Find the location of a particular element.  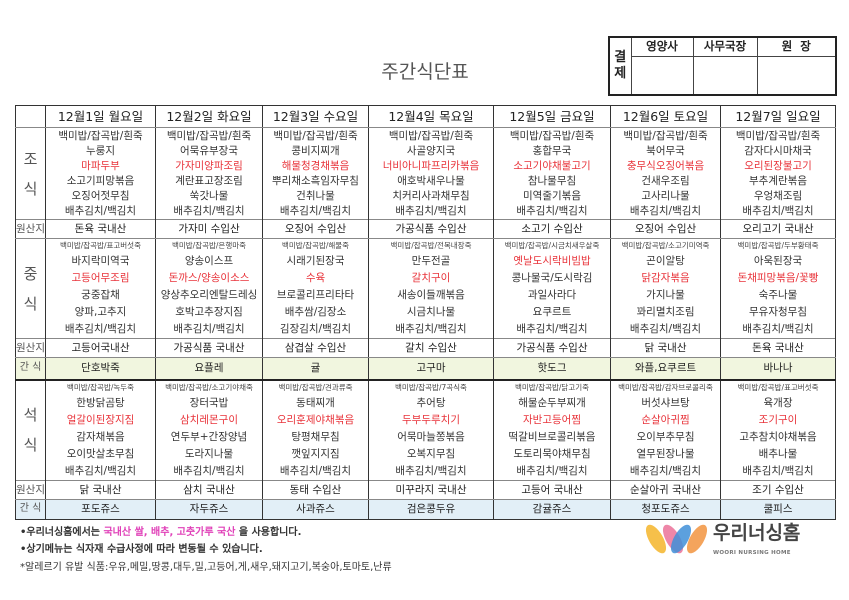

menu-item: 애호박새우나물 is located at coordinates (431, 181).